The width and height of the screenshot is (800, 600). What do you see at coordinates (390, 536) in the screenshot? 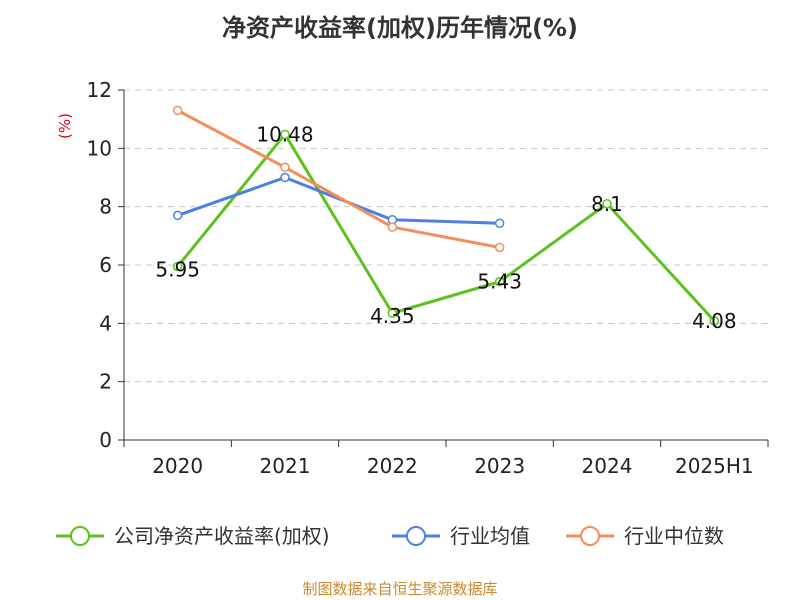
I see `legend: 公司净资产收益率(加权) 行业均值 行业中位数` at bounding box center [390, 536].